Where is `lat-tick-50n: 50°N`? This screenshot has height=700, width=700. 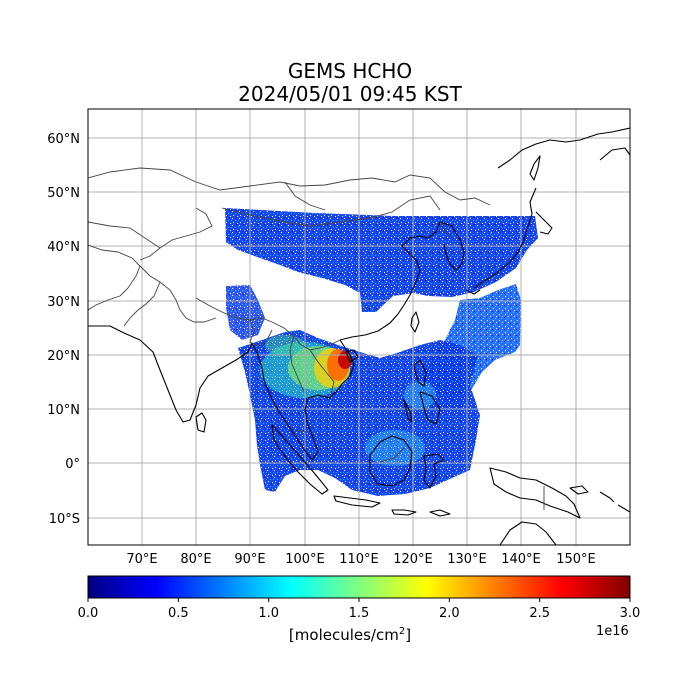 lat-tick-50n: 50°N is located at coordinates (63, 193).